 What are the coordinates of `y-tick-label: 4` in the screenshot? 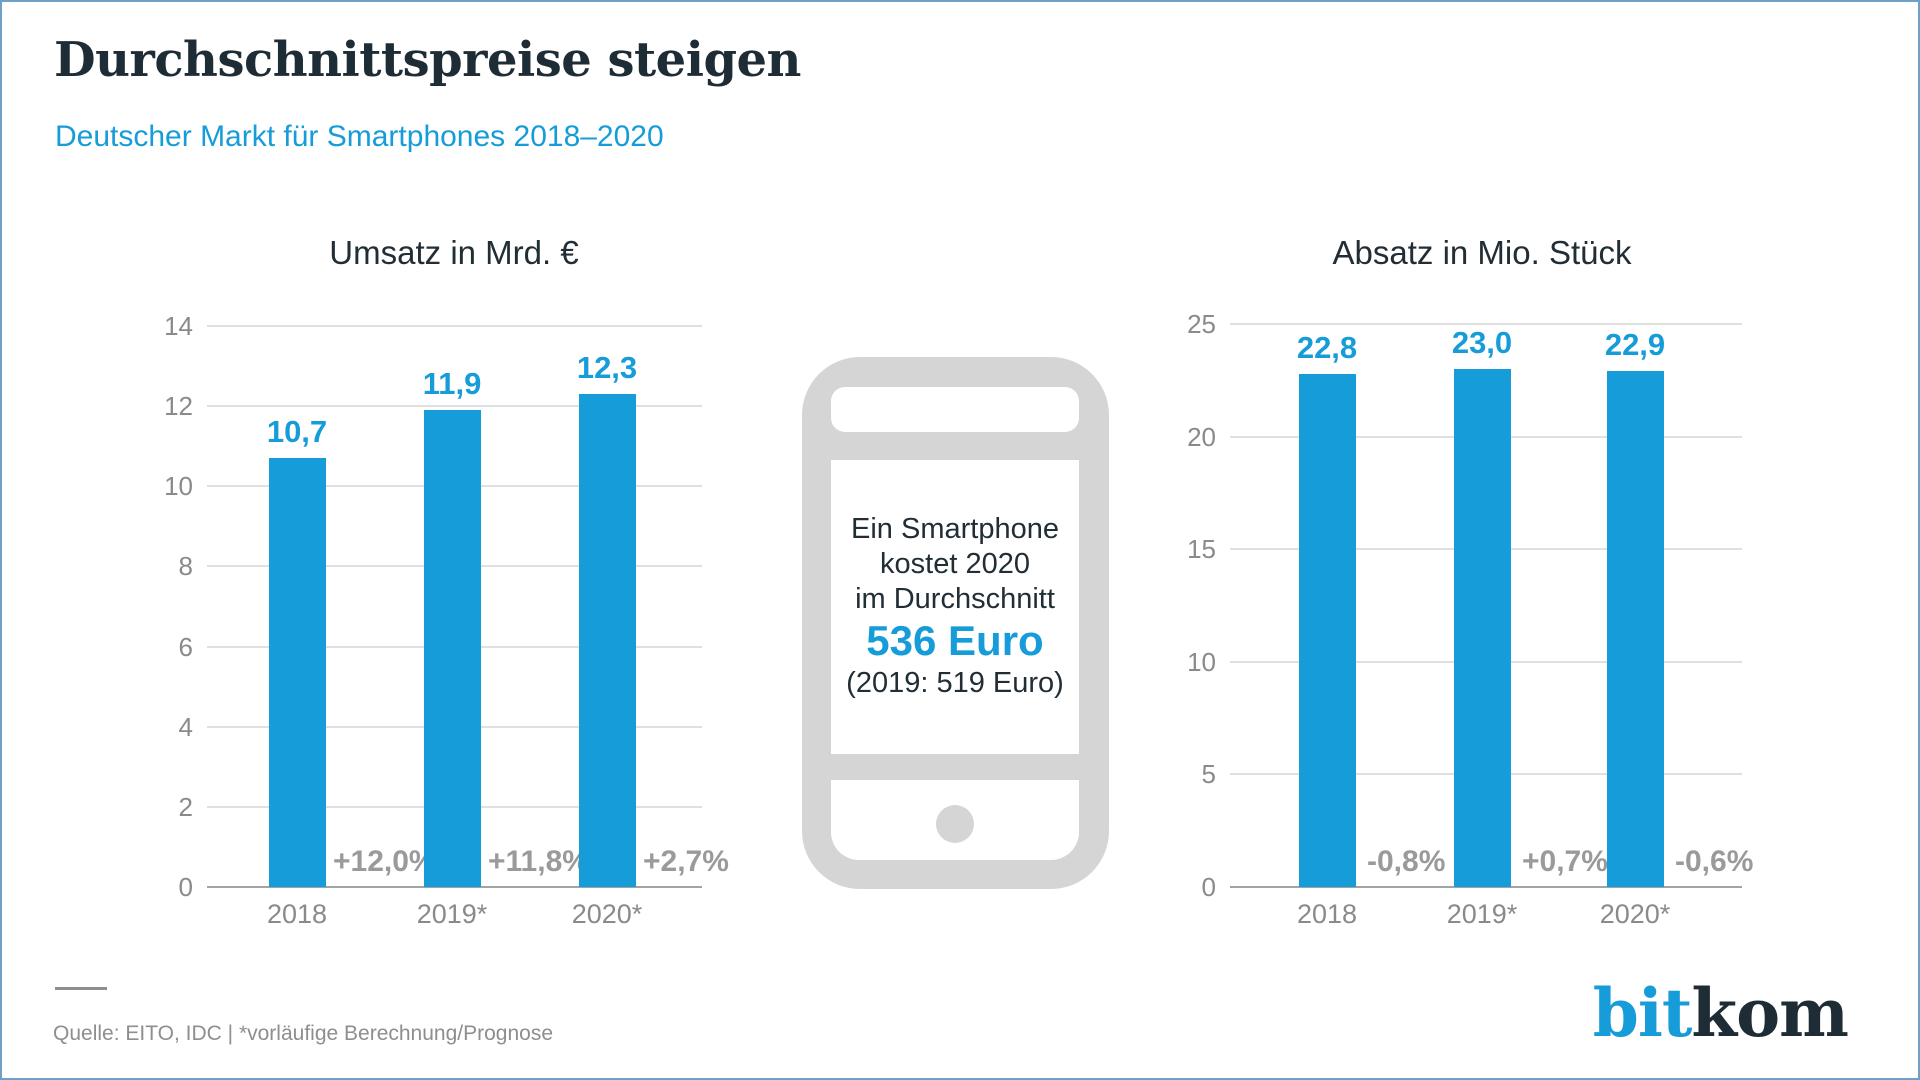 It's located at (185, 726).